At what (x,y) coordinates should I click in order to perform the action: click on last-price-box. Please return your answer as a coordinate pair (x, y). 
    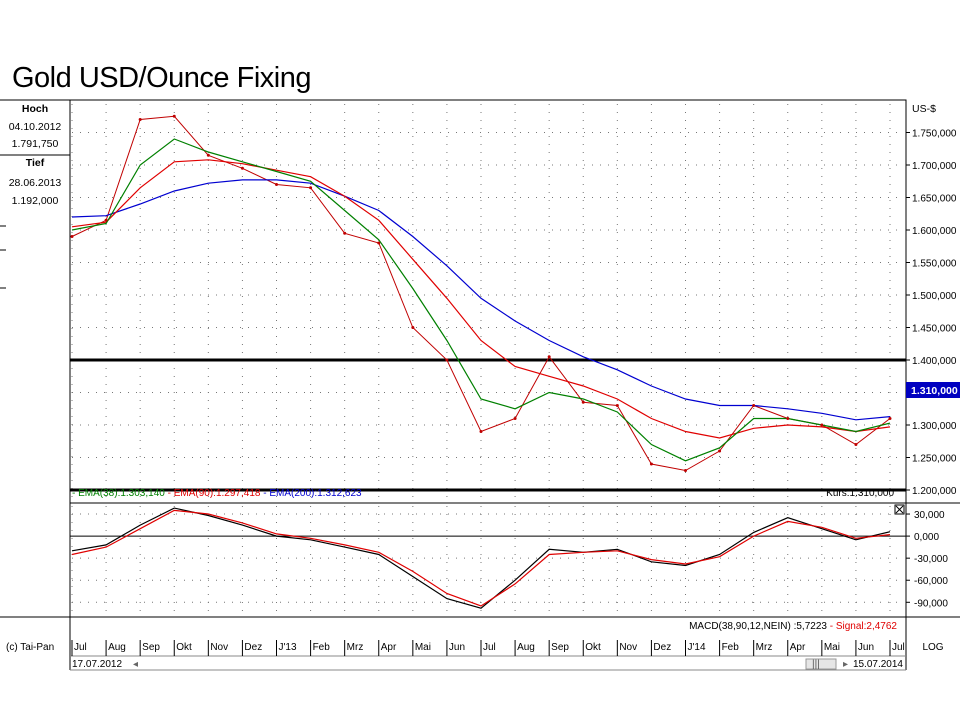
    Looking at the image, I should click on (933, 390).